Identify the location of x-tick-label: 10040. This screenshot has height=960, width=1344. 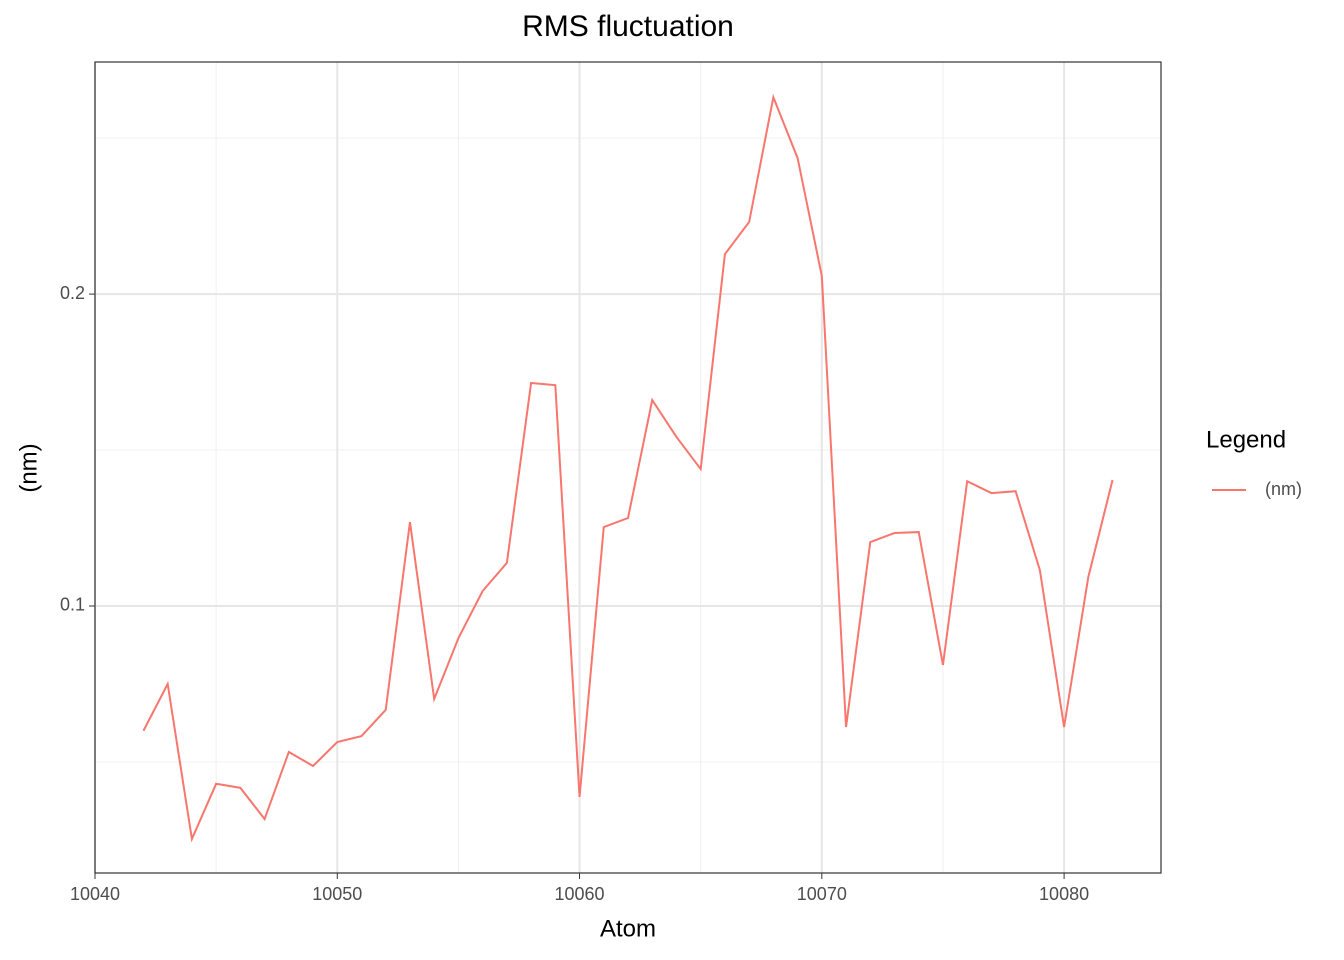
(95, 894).